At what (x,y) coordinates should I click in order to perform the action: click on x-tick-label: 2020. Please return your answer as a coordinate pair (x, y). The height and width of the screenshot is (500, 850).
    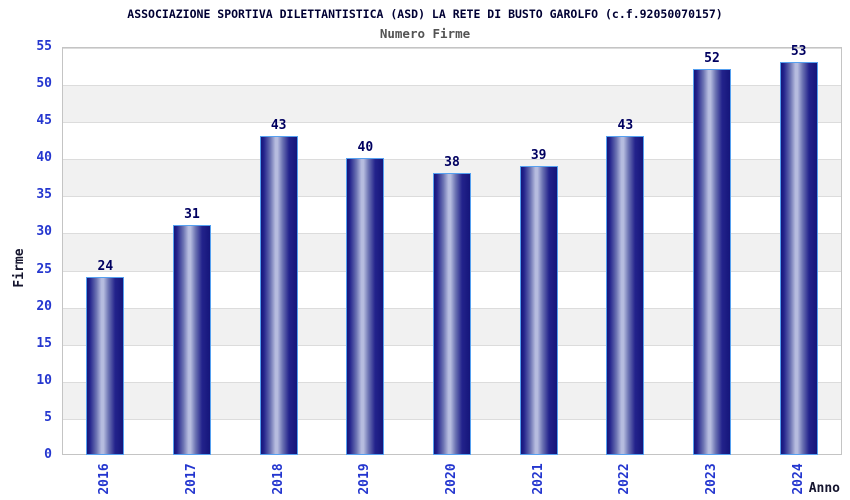
    Looking at the image, I should click on (451, 479).